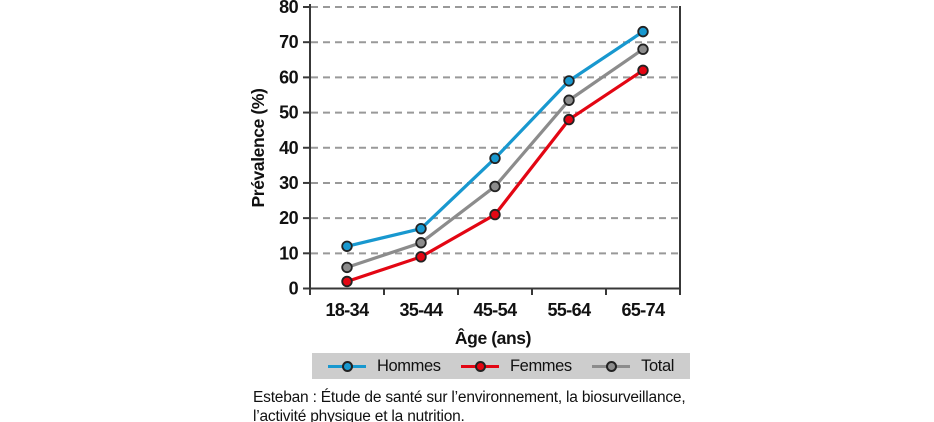  I want to click on legend-marker-hommes, so click(347, 366).